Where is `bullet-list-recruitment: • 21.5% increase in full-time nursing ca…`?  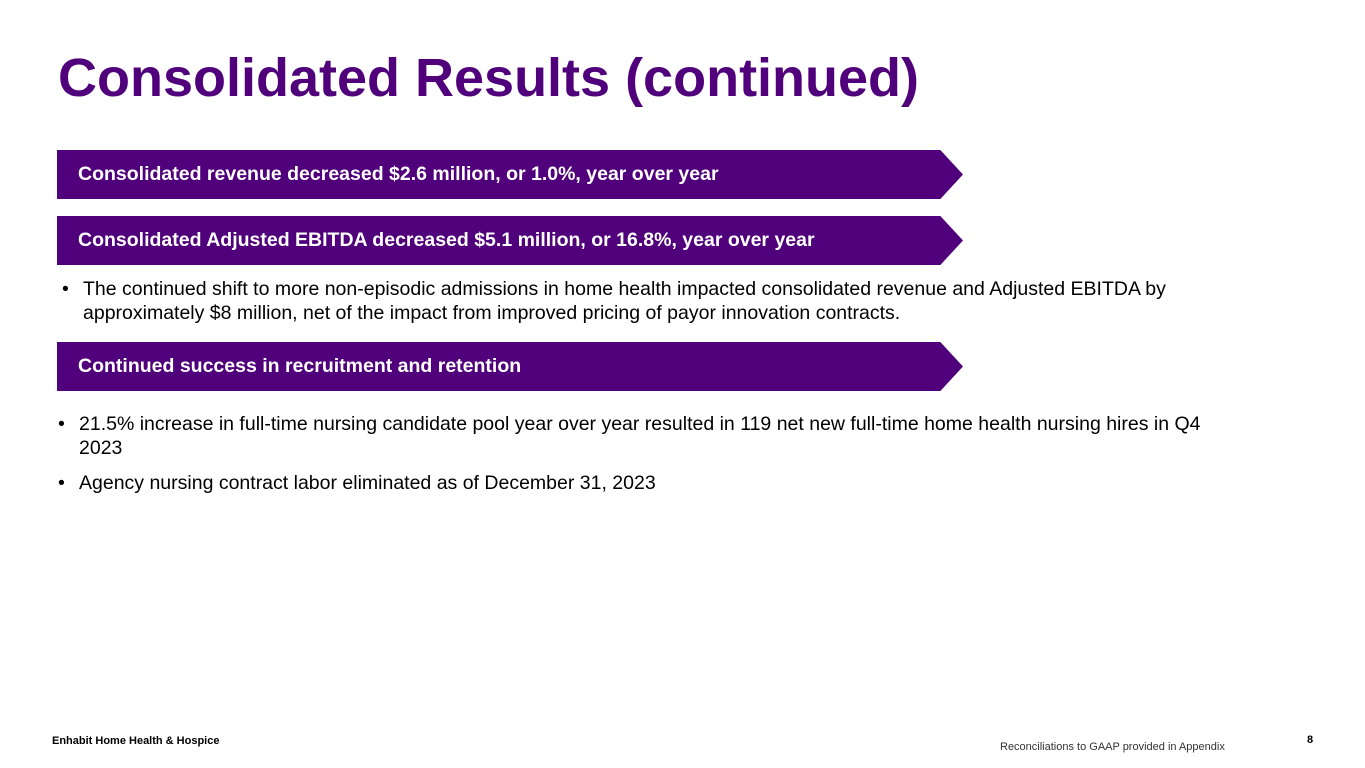 bullet-list-recruitment: • 21.5% increase in full-time nursing ca… is located at coordinates (638, 453).